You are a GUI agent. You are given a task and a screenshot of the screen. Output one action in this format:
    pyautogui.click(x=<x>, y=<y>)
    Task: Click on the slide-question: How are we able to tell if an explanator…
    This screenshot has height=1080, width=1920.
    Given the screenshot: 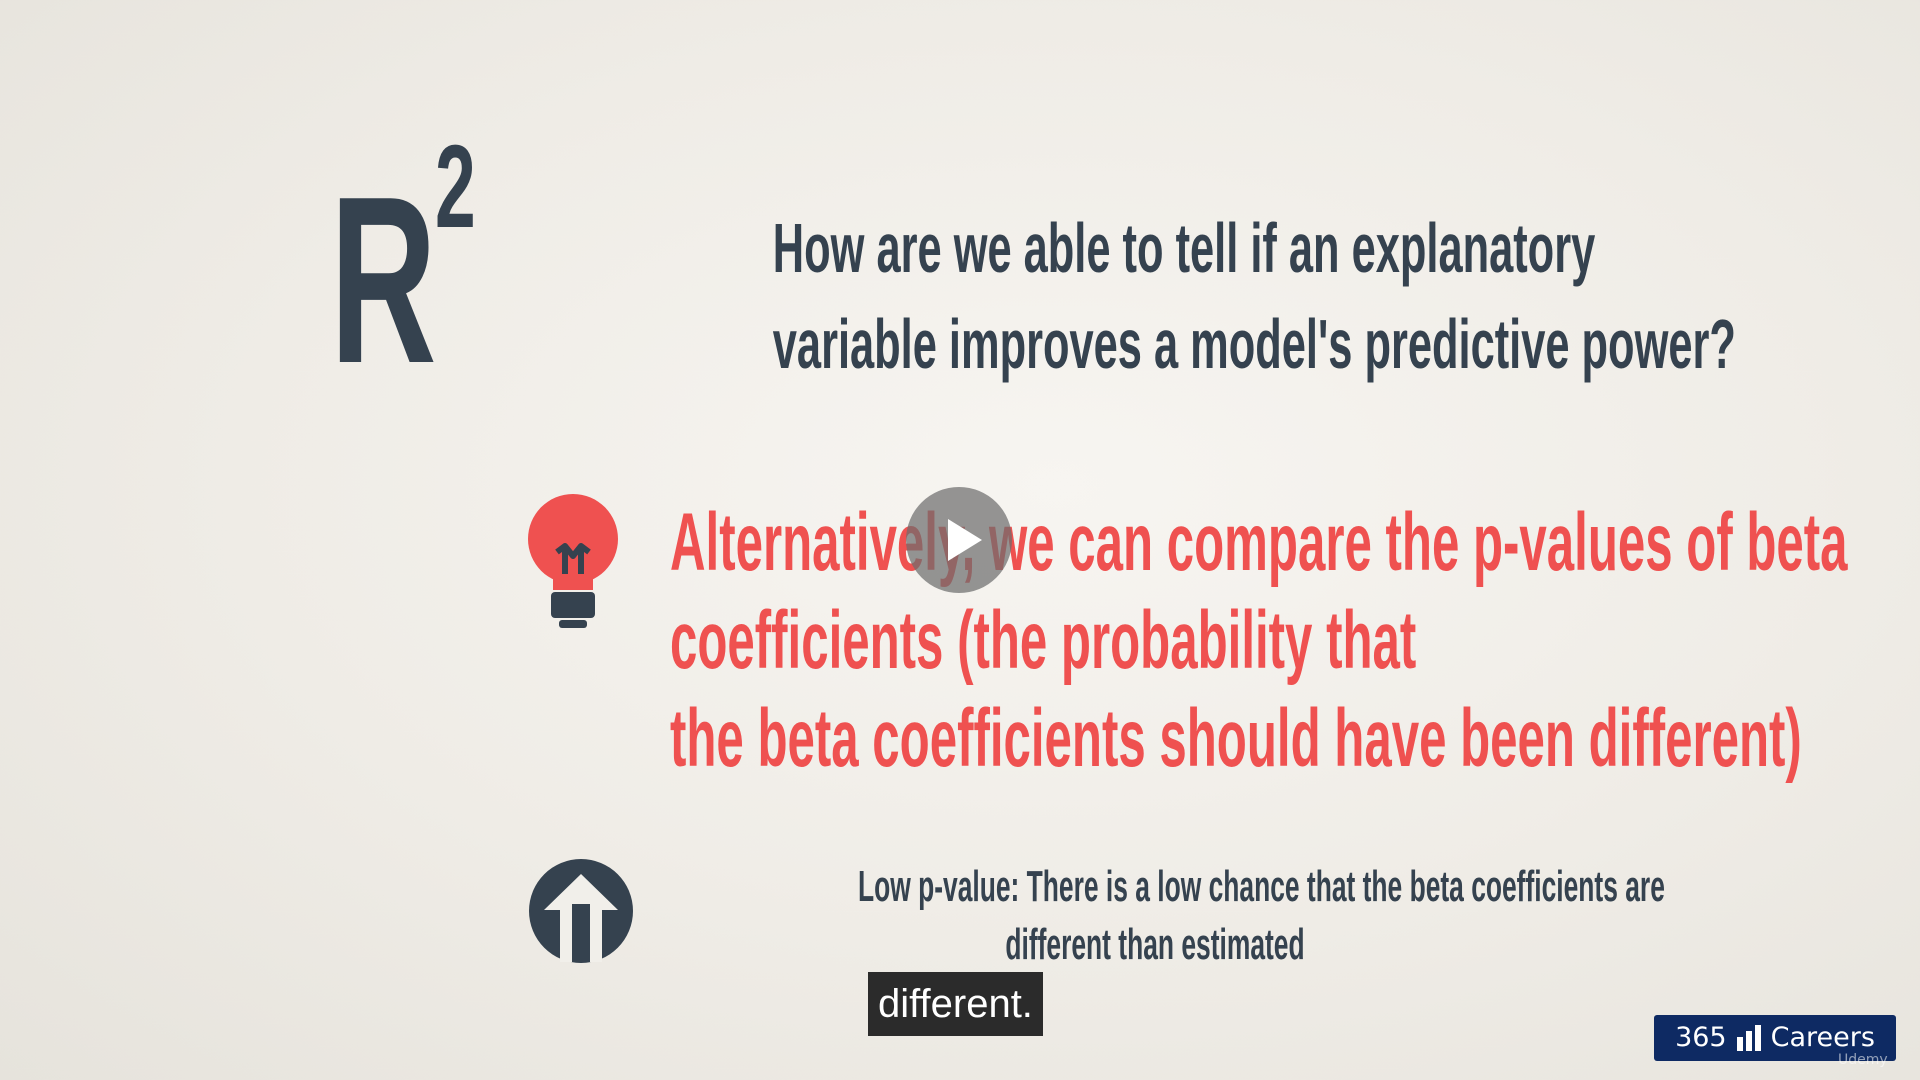 What is the action you would take?
    pyautogui.click(x=1148, y=296)
    